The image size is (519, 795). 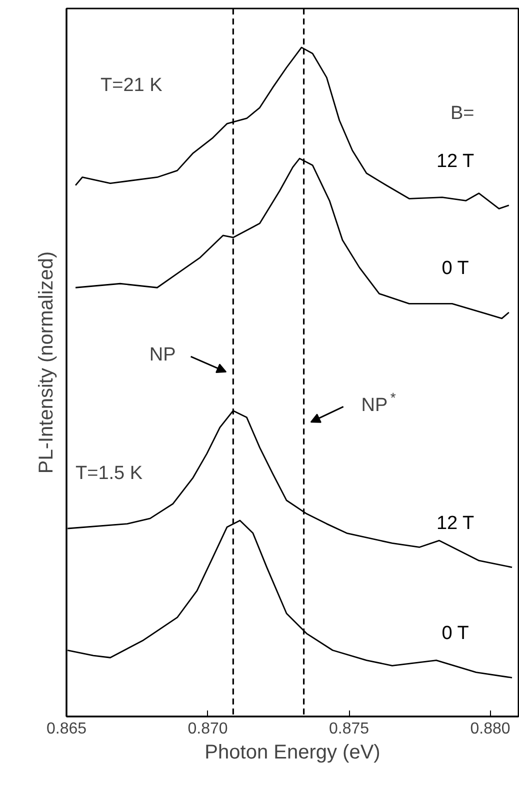 What do you see at coordinates (66, 729) in the screenshot?
I see `x-tick-label: 0.865` at bounding box center [66, 729].